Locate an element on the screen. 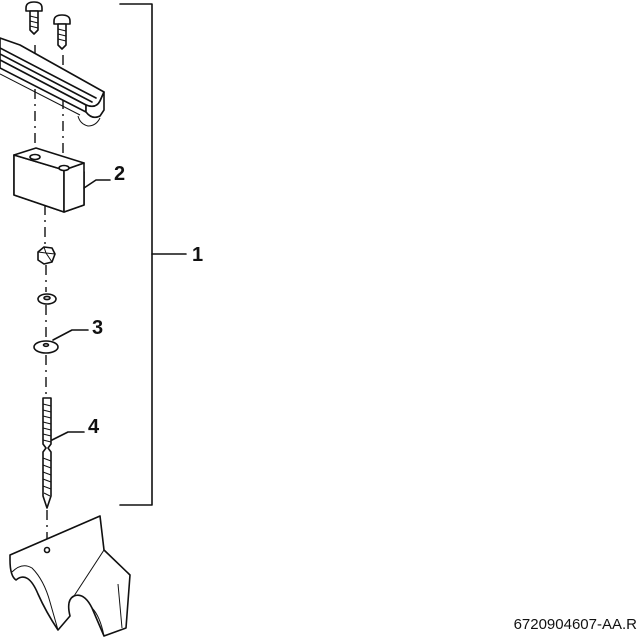 The height and width of the screenshot is (640, 640). callout-4: 4 is located at coordinates (94, 427).